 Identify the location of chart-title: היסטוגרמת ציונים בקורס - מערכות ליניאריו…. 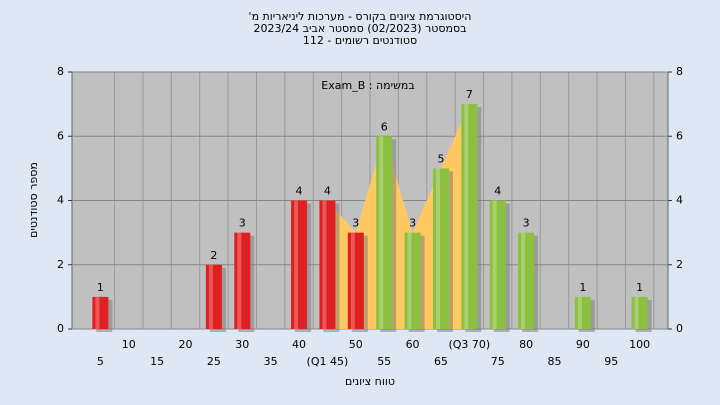
(360, 16).